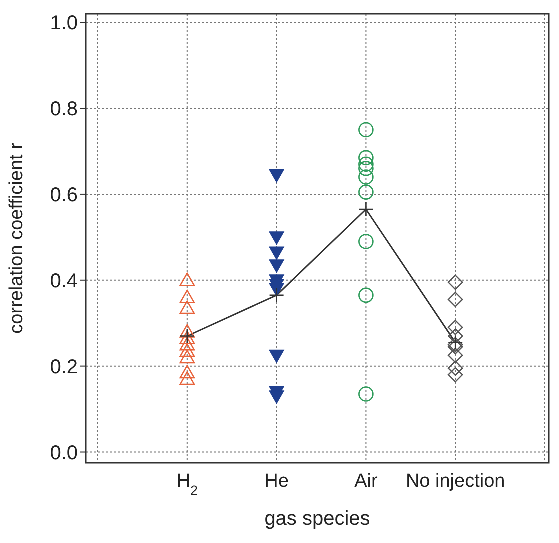 Image resolution: width=559 pixels, height=543 pixels. Describe the element at coordinates (276, 481) in the screenshot. I see `x-tick-label: He` at that location.